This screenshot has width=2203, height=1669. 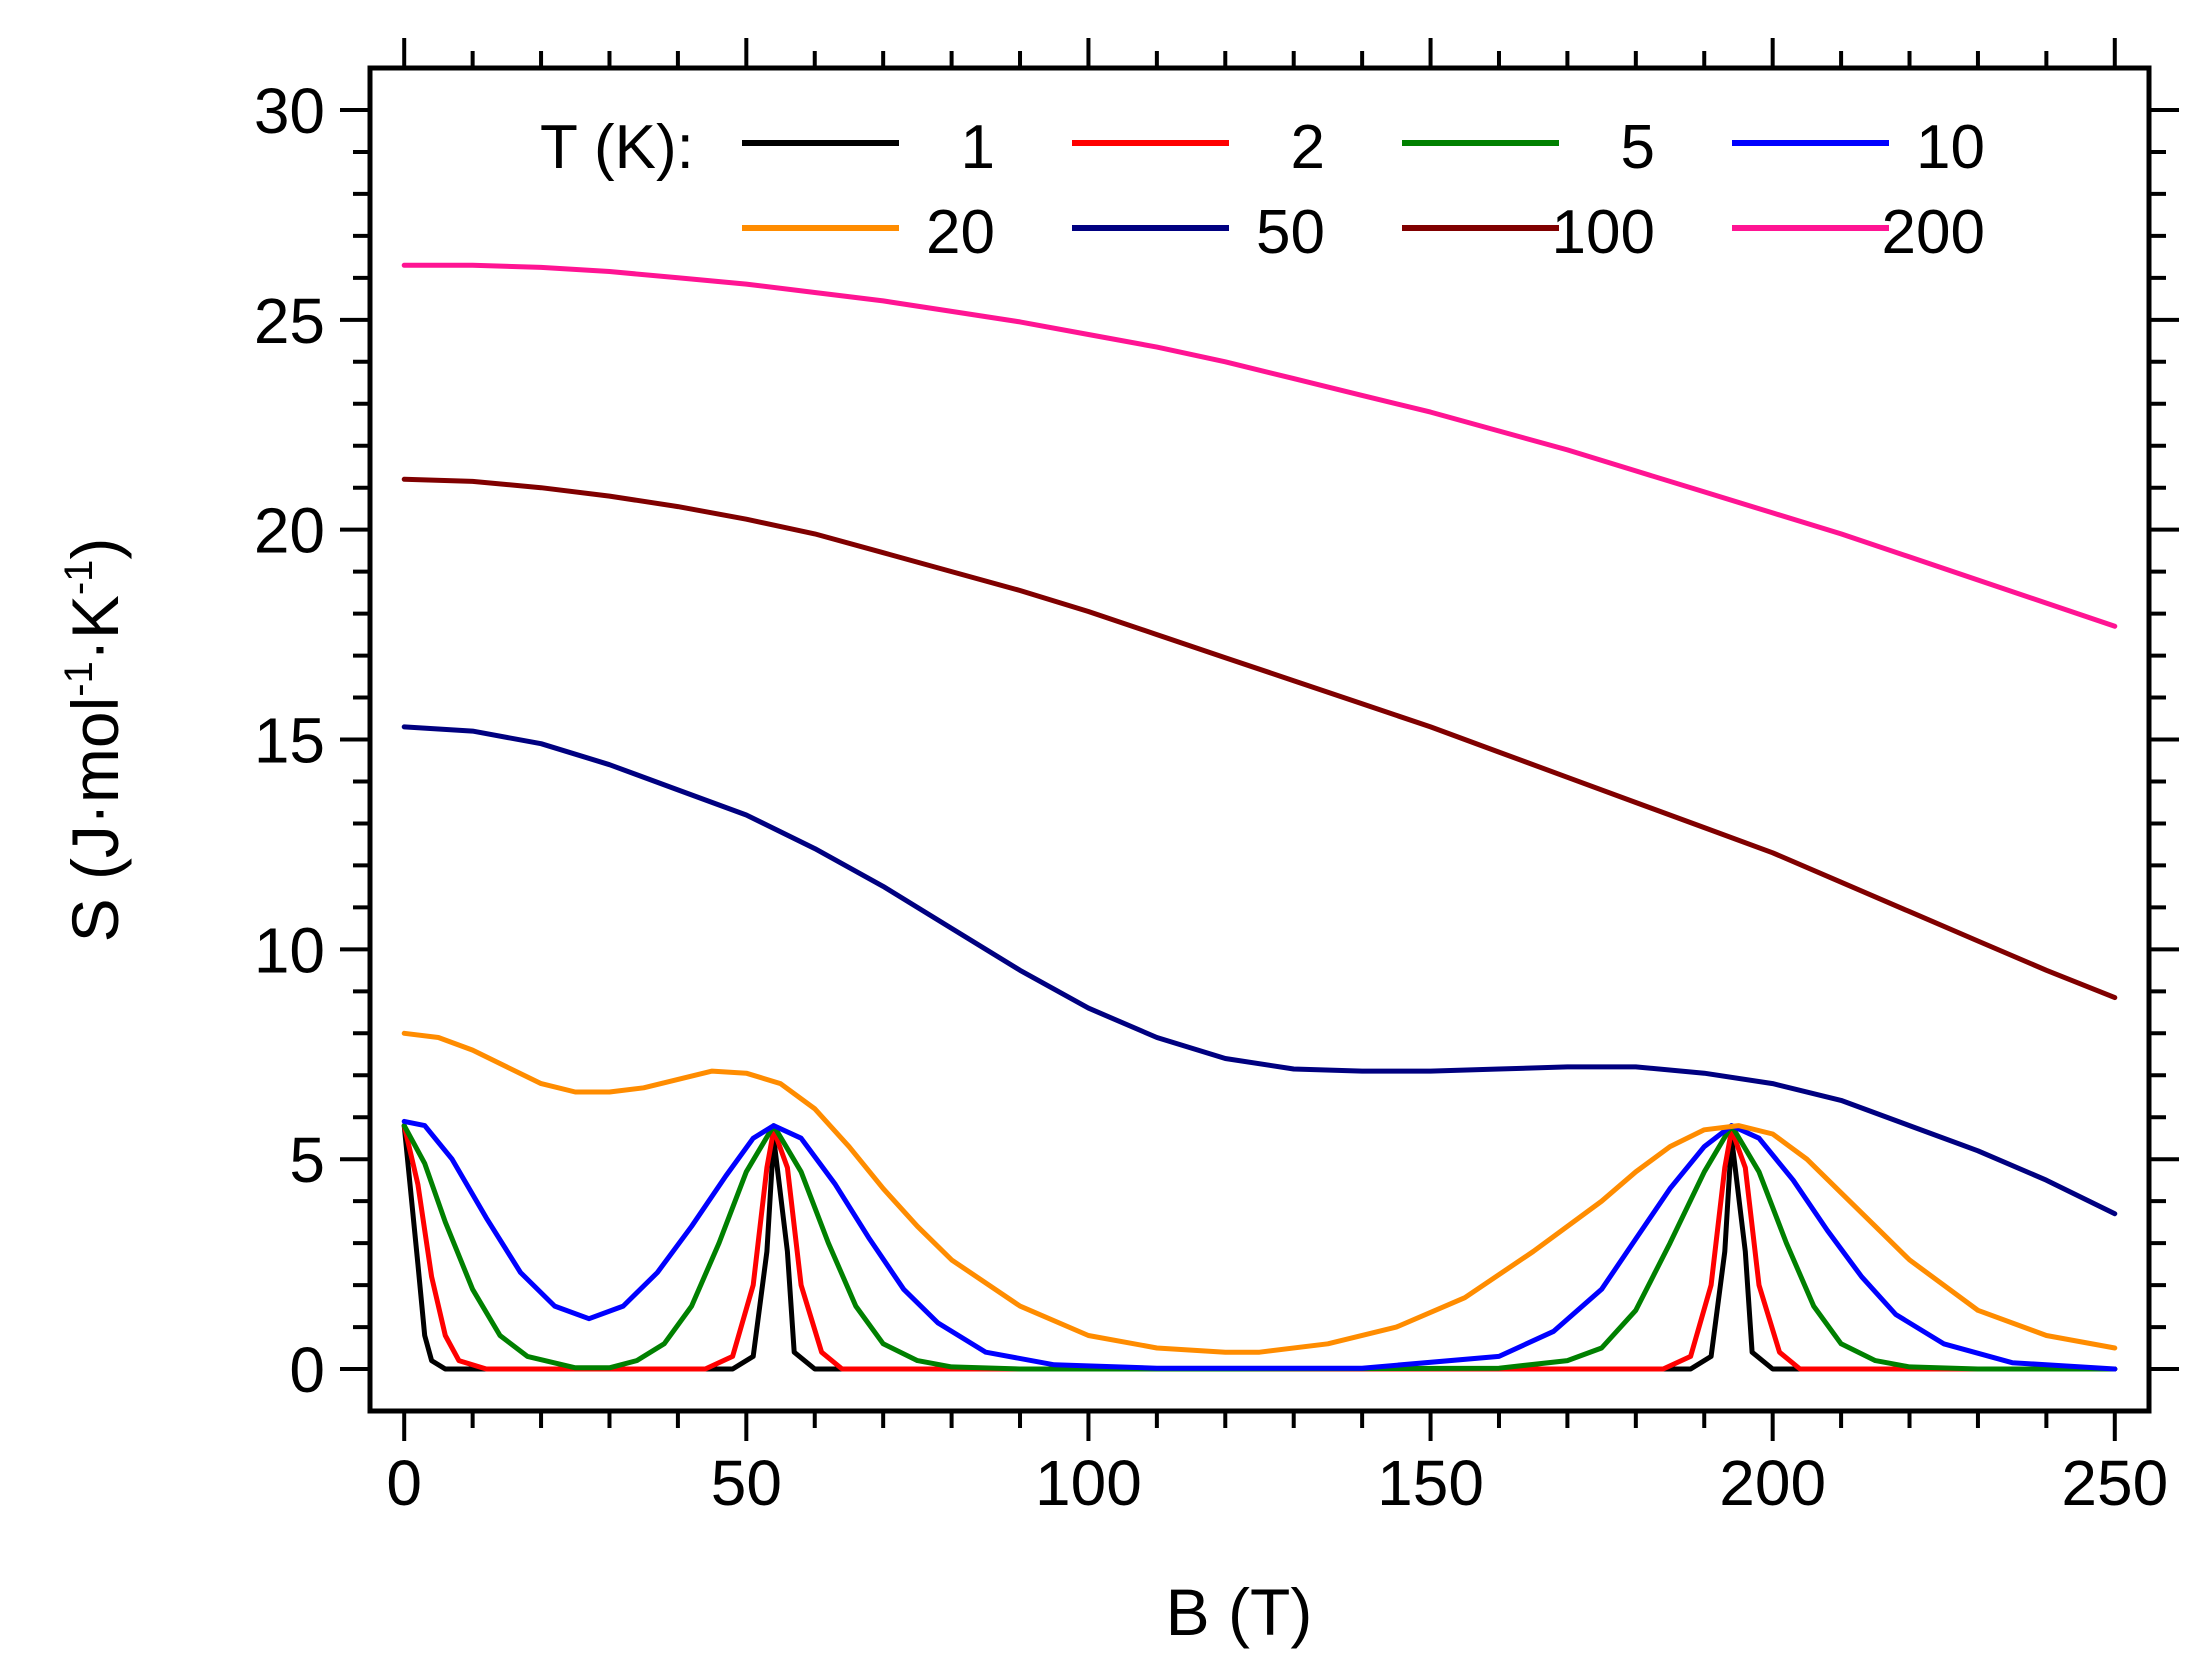 I want to click on legend-label-50: 50, so click(x=1290, y=232).